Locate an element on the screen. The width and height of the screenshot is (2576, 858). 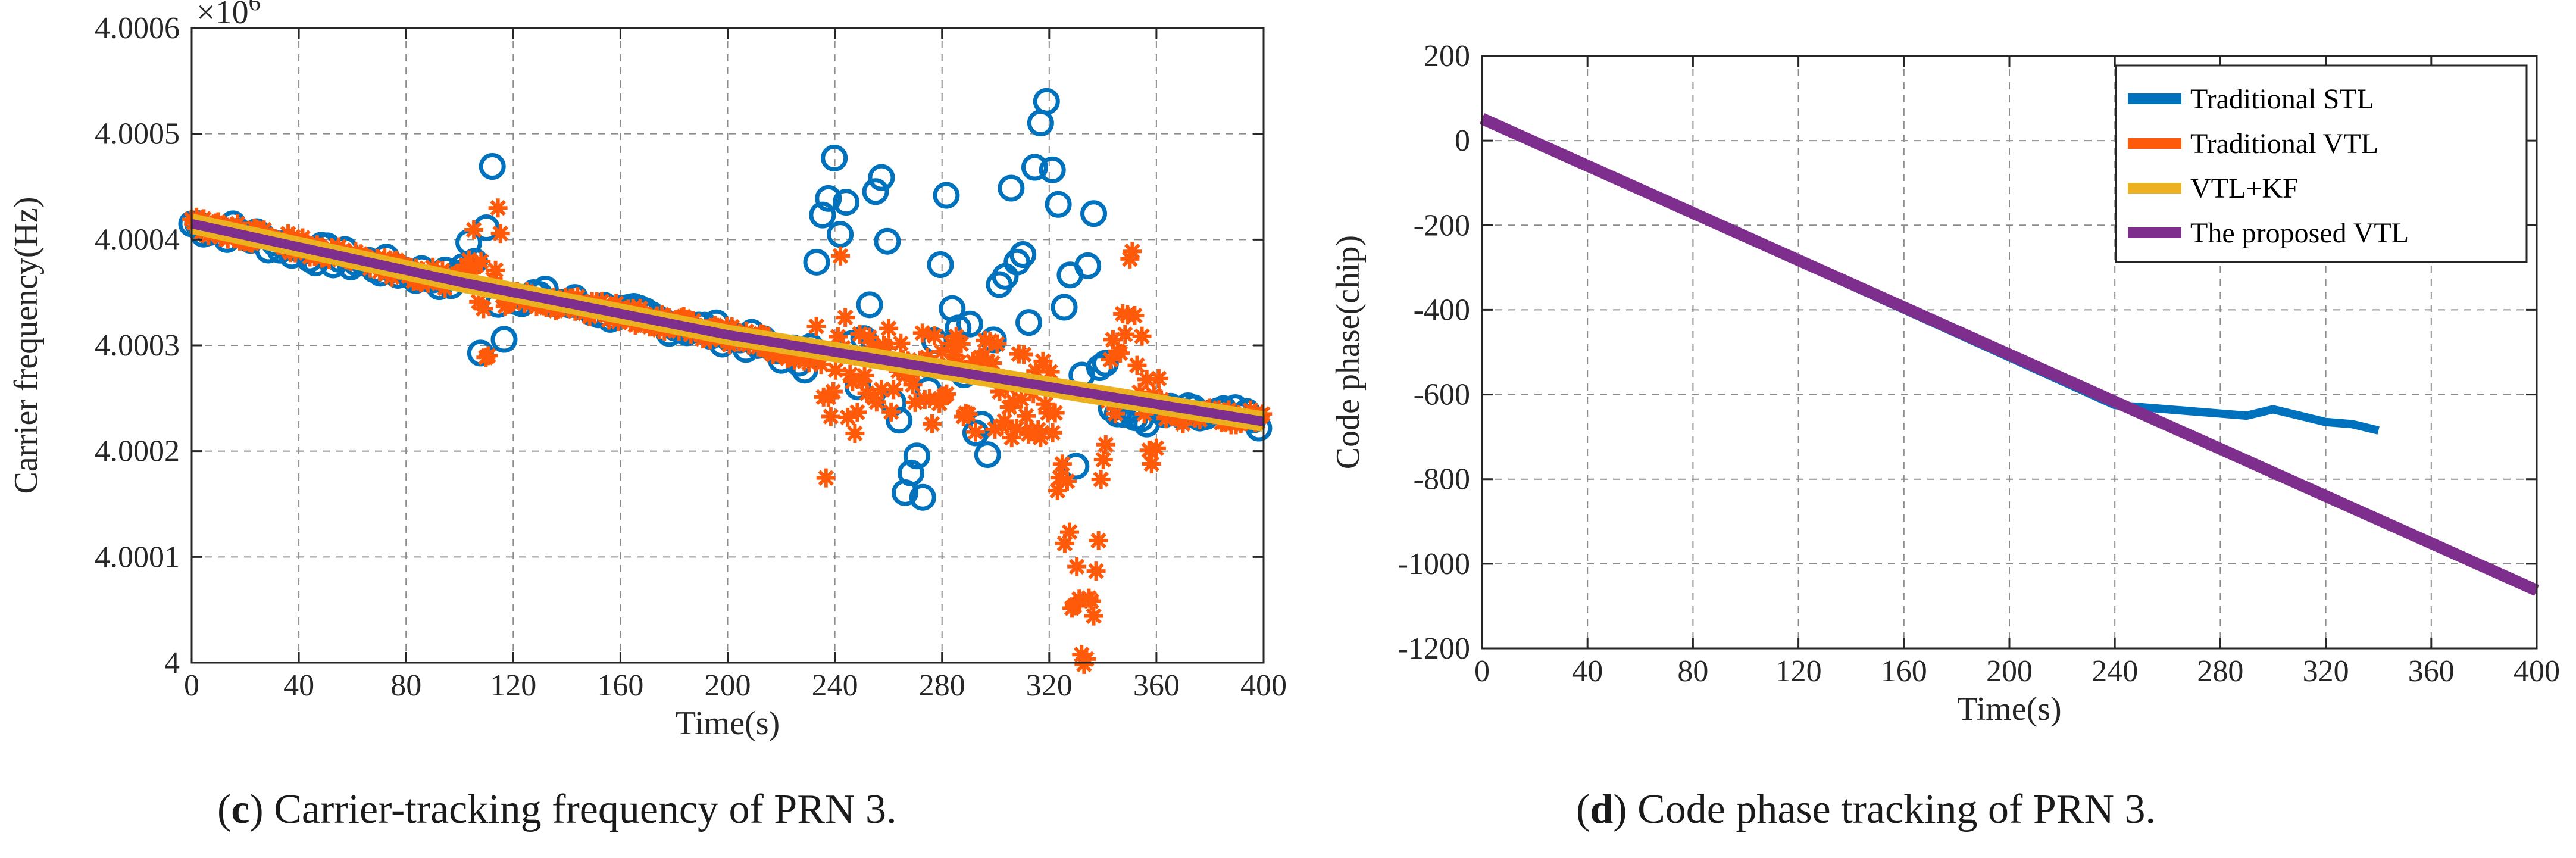
legend-entry-label: Traditional STL is located at coordinates (2282, 99).